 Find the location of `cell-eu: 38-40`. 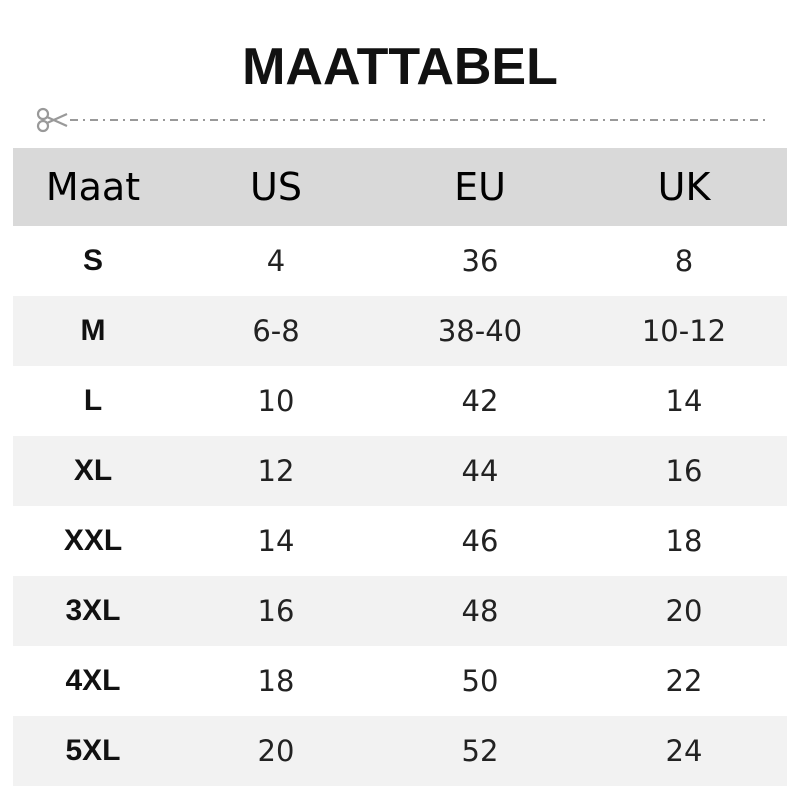

cell-eu: 38-40 is located at coordinates (480, 331).